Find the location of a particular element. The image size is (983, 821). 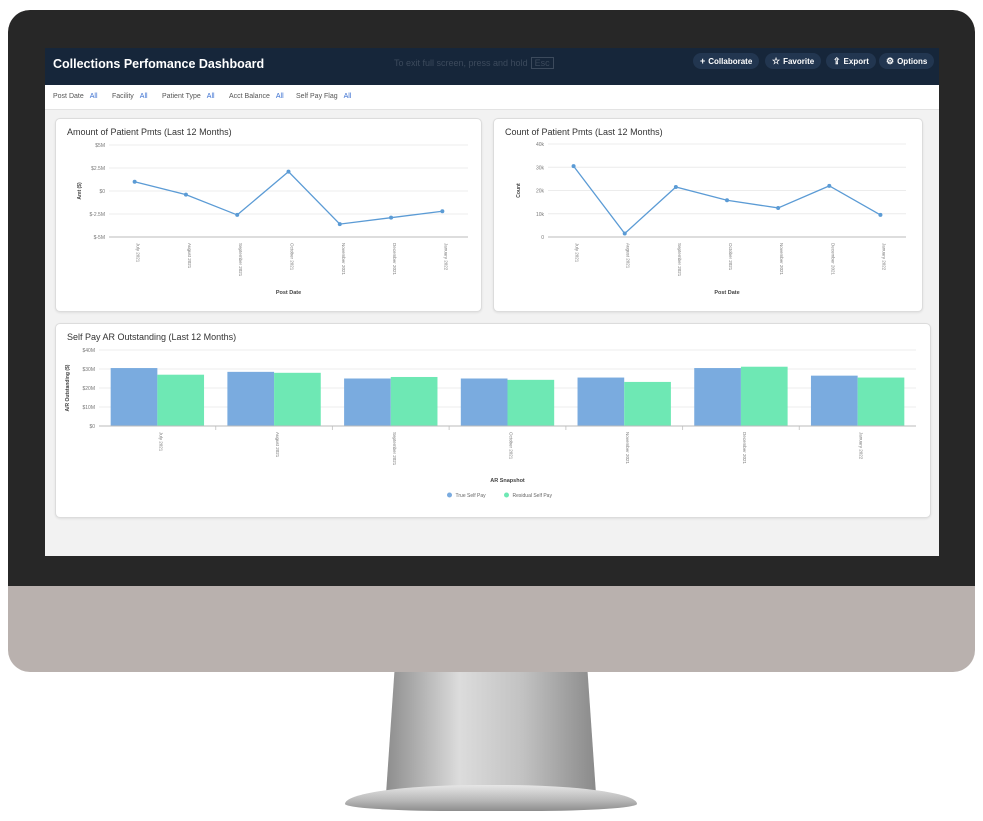

y-axis-label: Amt ($) is located at coordinates (80, 191).